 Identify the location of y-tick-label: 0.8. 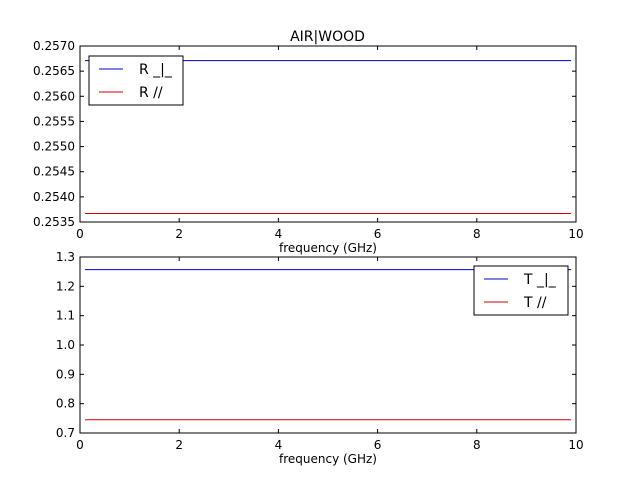
(65, 404).